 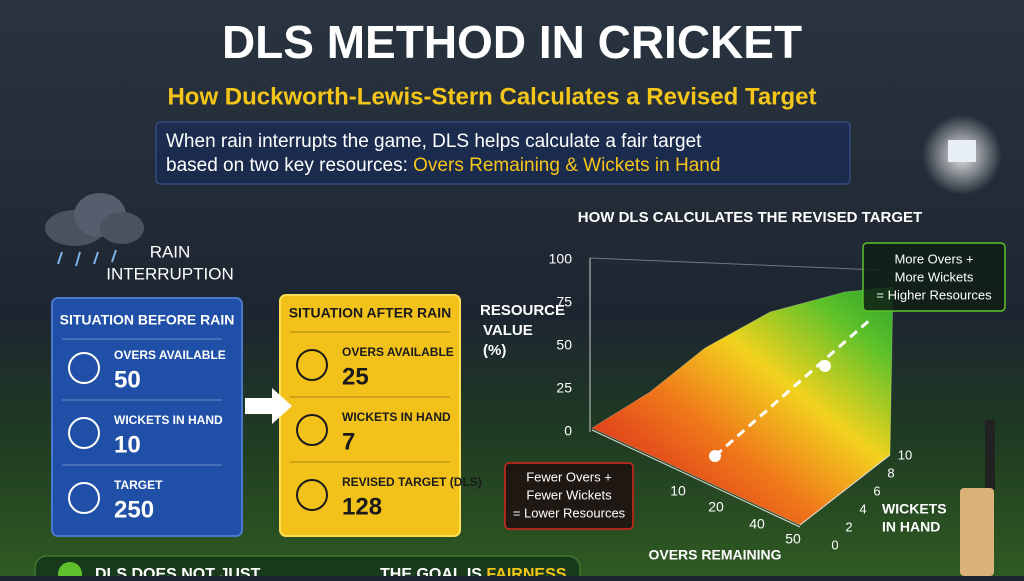 I want to click on z-tick-label: 0, so click(x=834, y=544).